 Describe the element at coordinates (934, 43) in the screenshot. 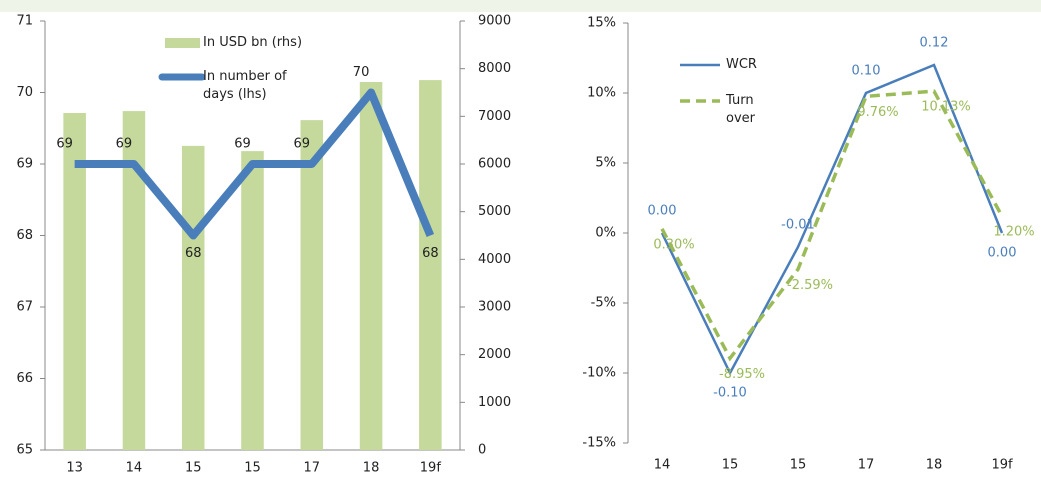

I see `data-label: 0.12` at that location.